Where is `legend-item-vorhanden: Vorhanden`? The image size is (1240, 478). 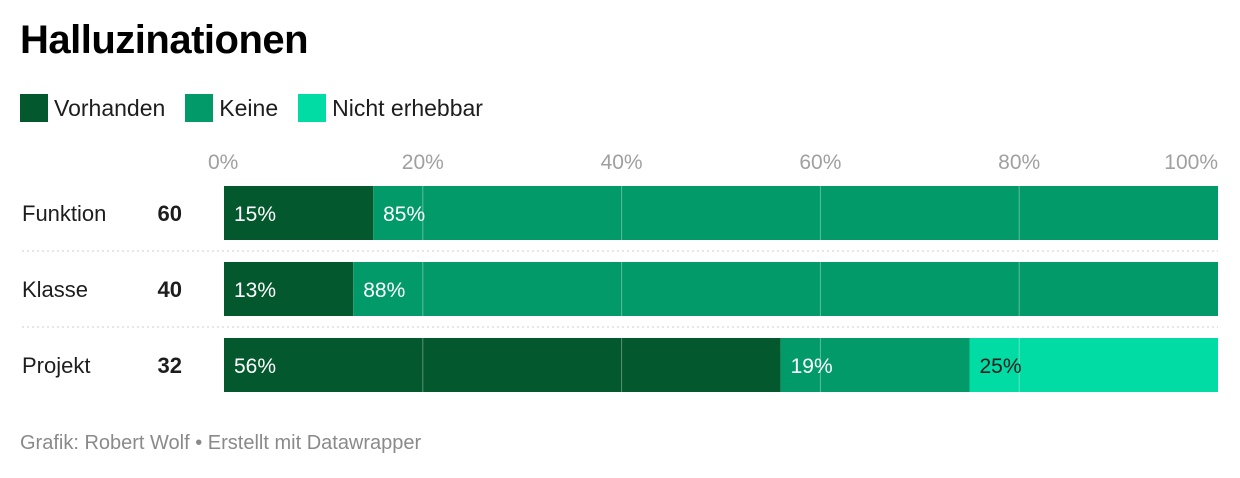 legend-item-vorhanden: Vorhanden is located at coordinates (92, 108).